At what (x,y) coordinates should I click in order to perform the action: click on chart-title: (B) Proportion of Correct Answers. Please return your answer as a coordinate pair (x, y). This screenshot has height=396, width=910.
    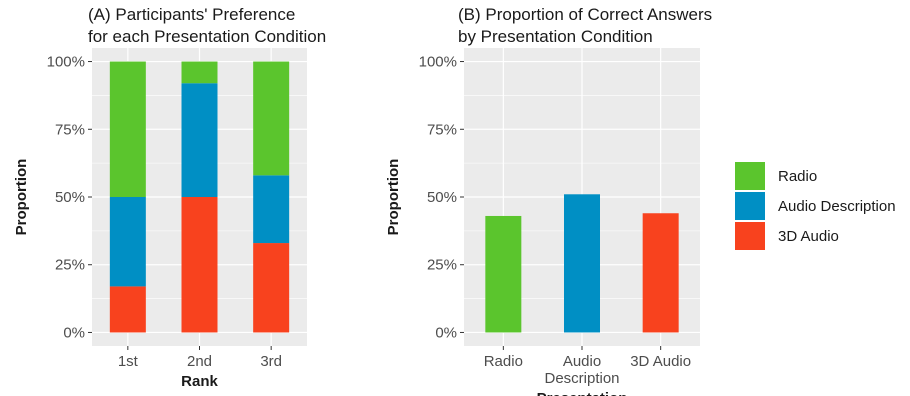
    Looking at the image, I should click on (585, 14).